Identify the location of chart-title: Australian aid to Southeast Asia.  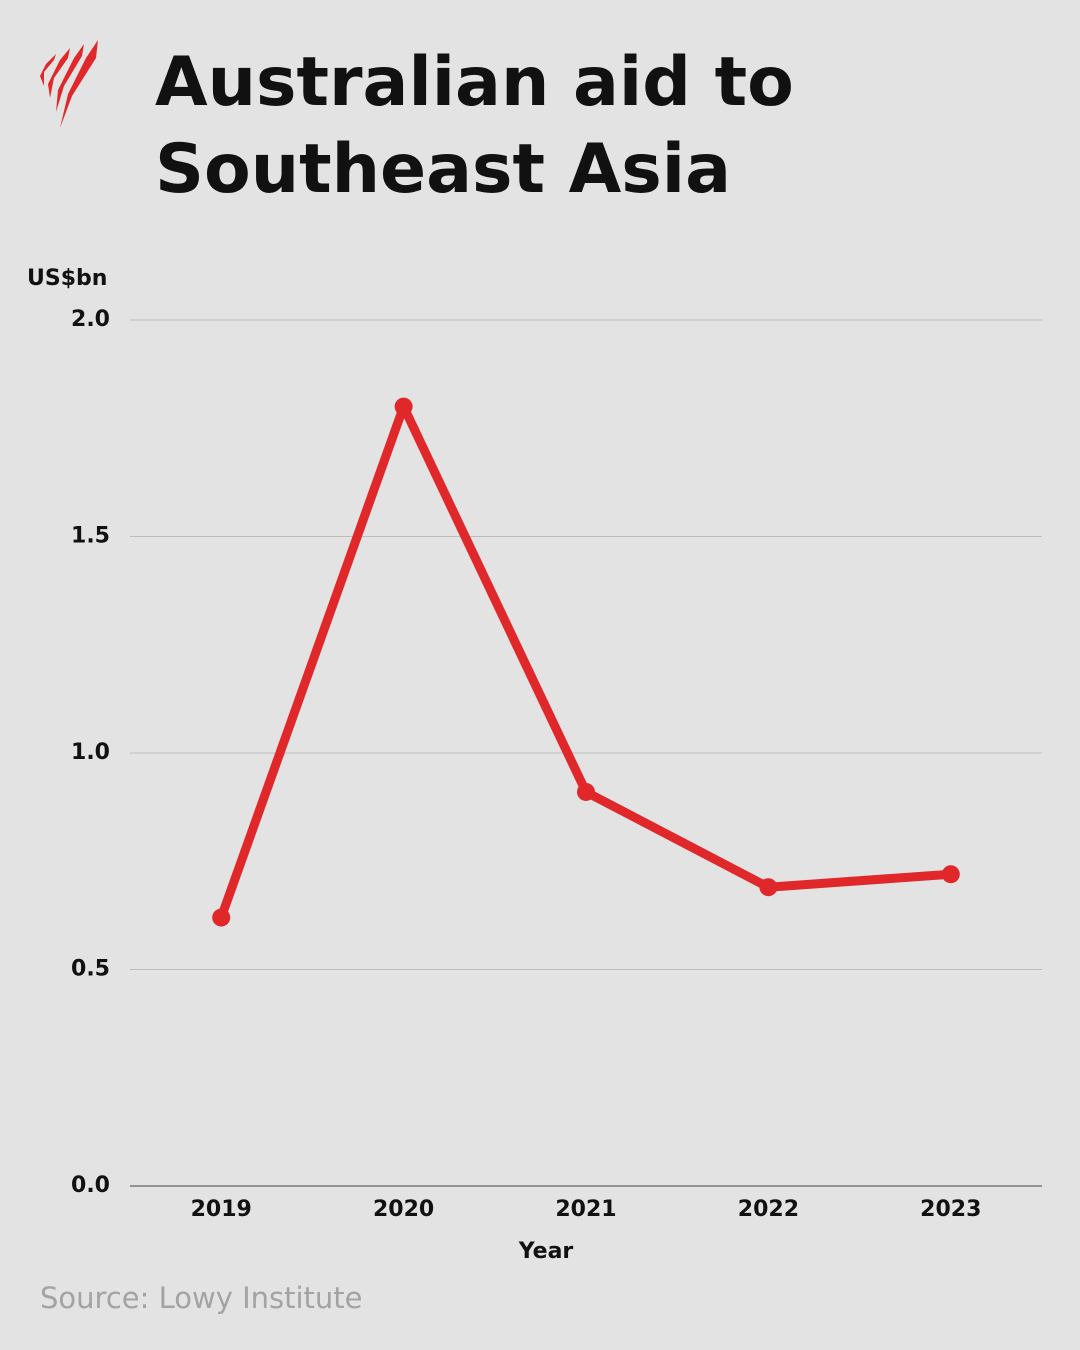
(474, 126).